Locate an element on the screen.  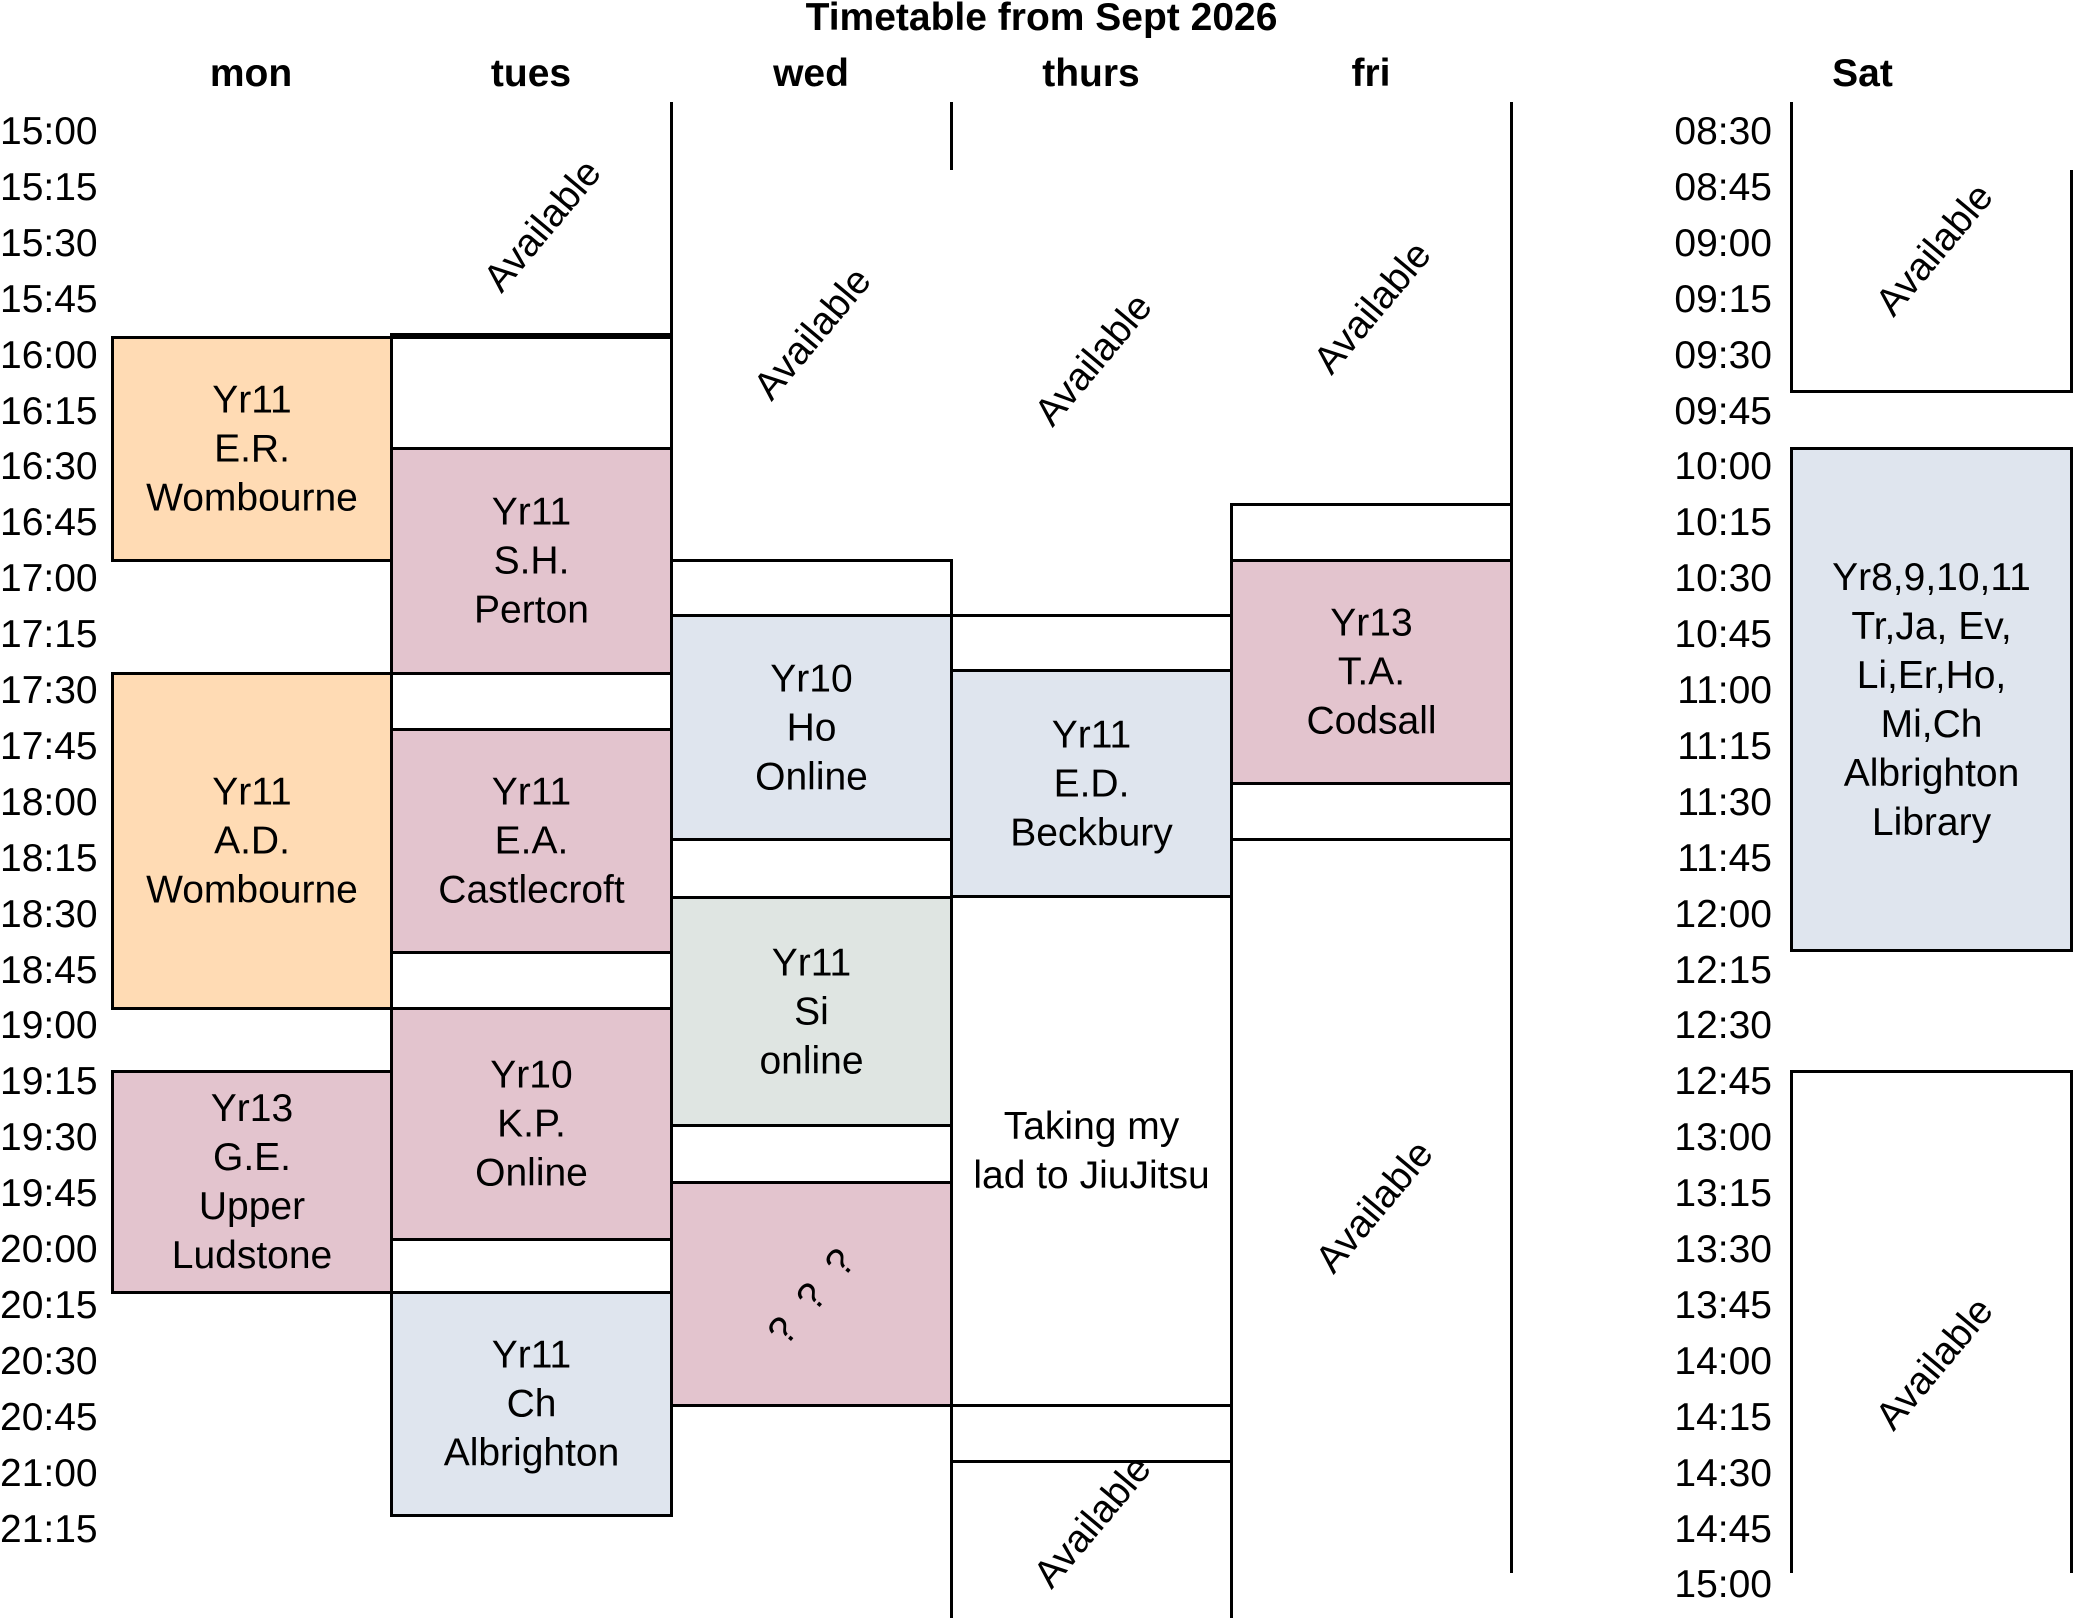
time-label: 13:15 is located at coordinates (1723, 1194).